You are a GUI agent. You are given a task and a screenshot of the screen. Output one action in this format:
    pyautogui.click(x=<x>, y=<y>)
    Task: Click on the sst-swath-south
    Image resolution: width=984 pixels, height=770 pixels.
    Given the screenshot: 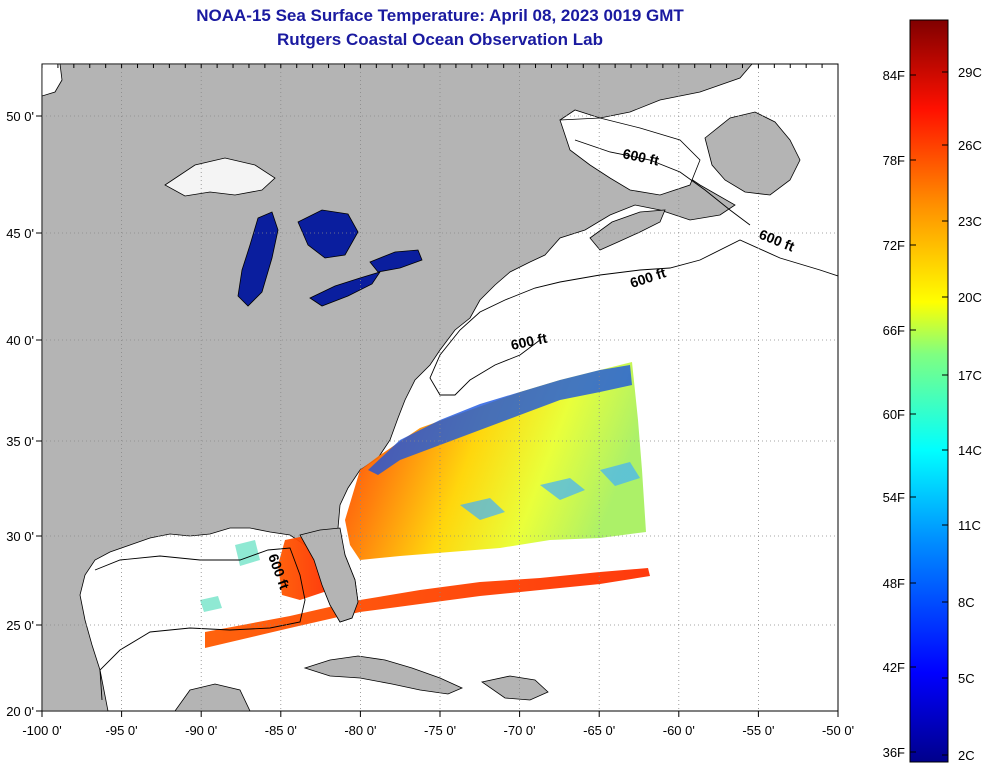 What is the action you would take?
    pyautogui.click(x=427, y=608)
    